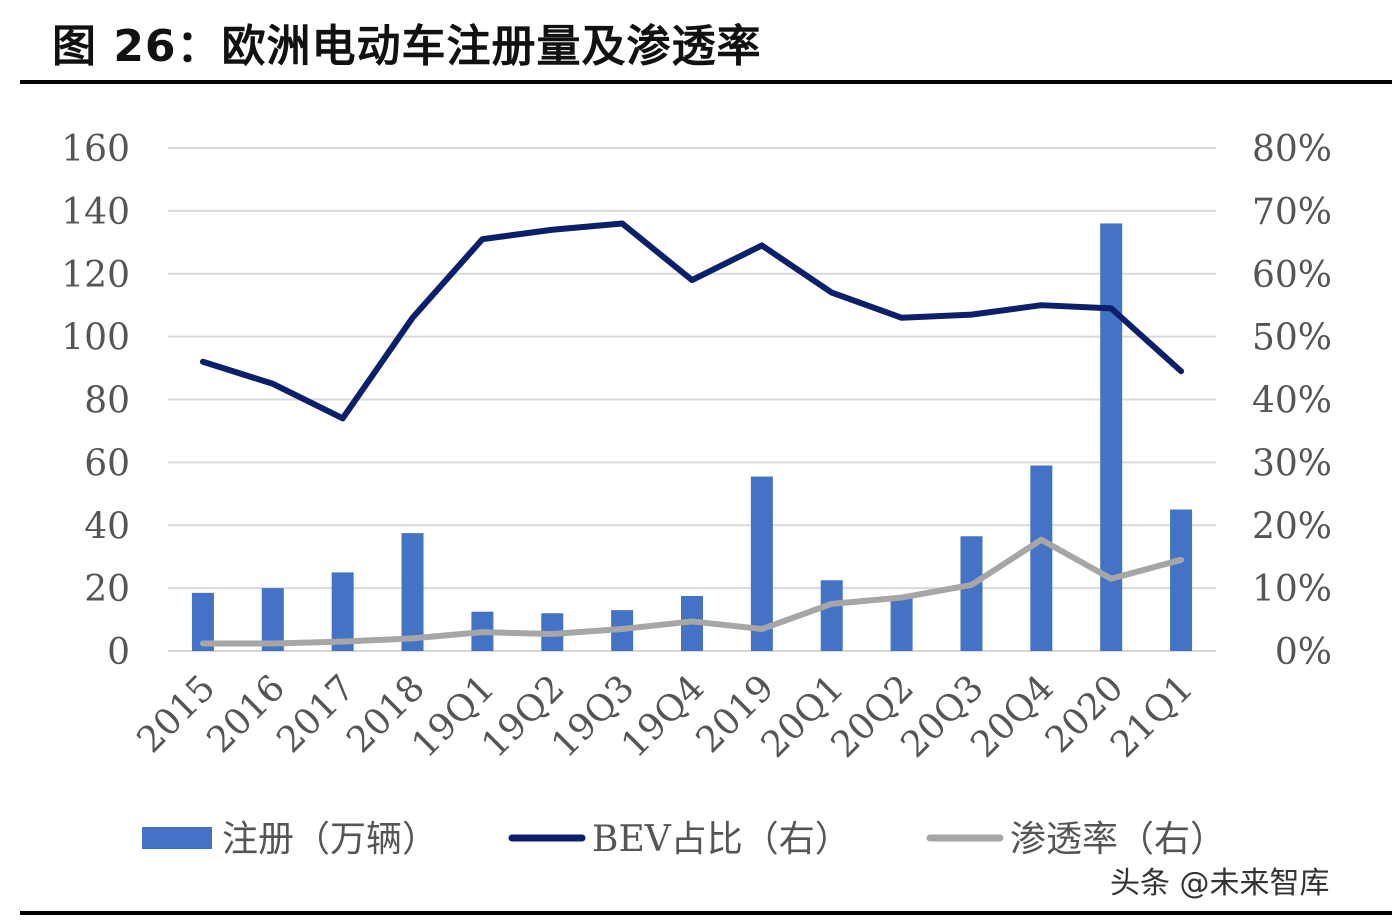 This screenshot has width=1392, height=920. I want to click on x-tick-label: 2015, so click(177, 714).